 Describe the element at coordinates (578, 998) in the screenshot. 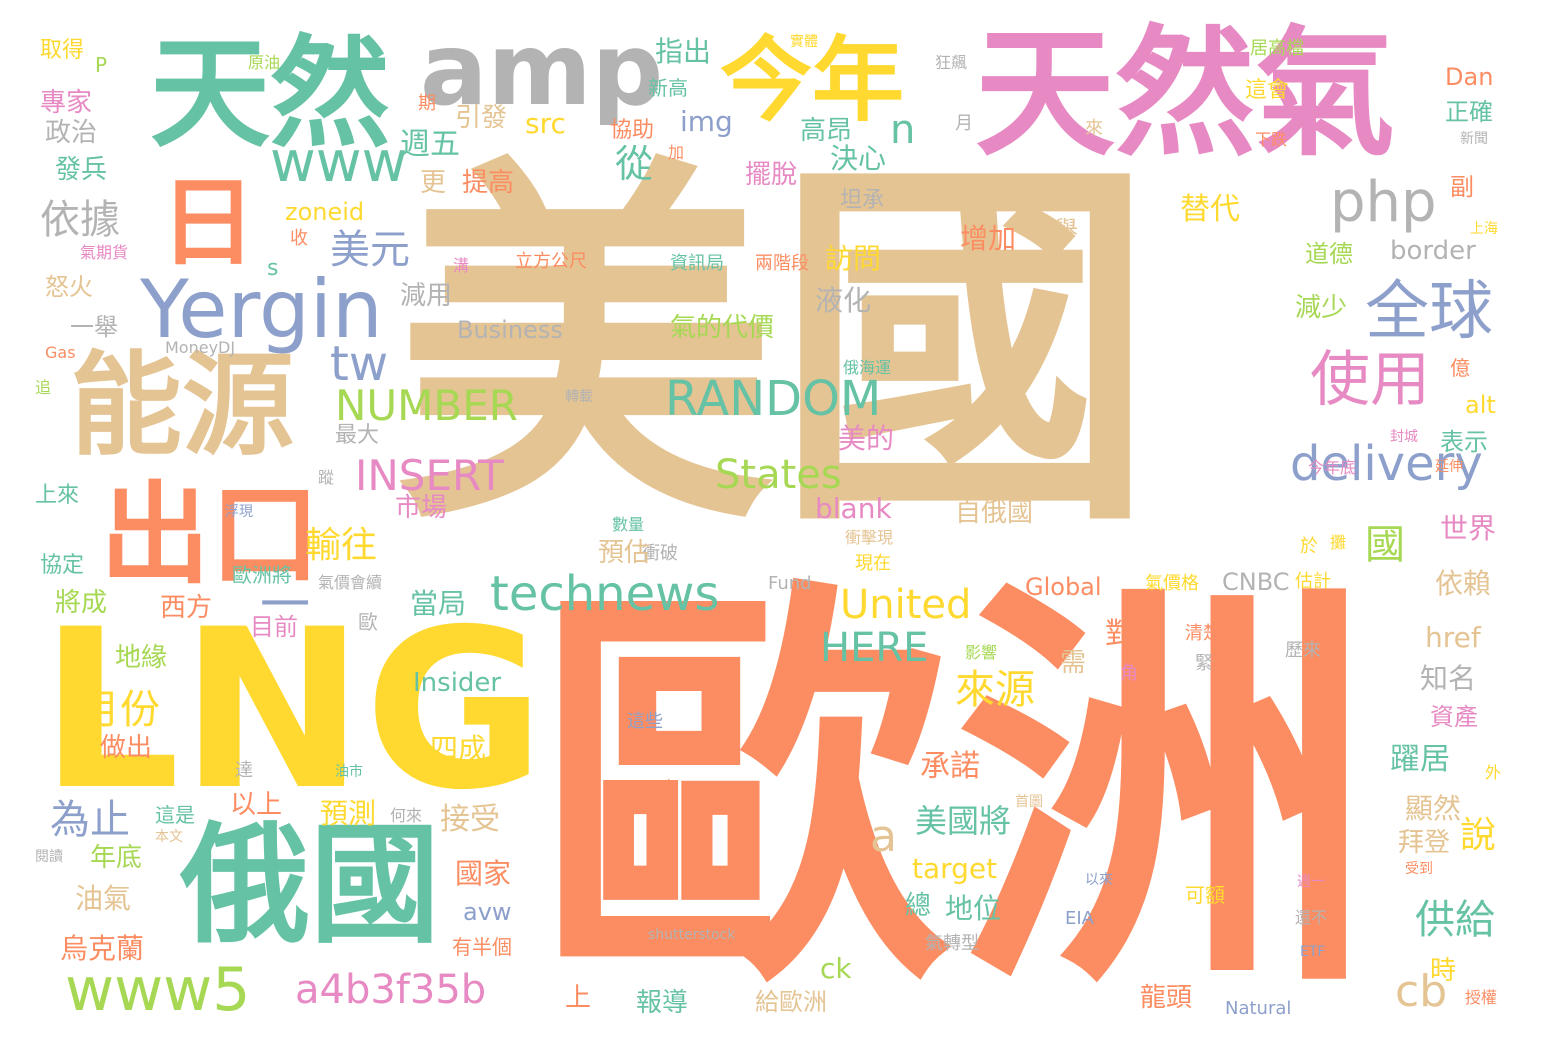

I see `word: 上` at that location.